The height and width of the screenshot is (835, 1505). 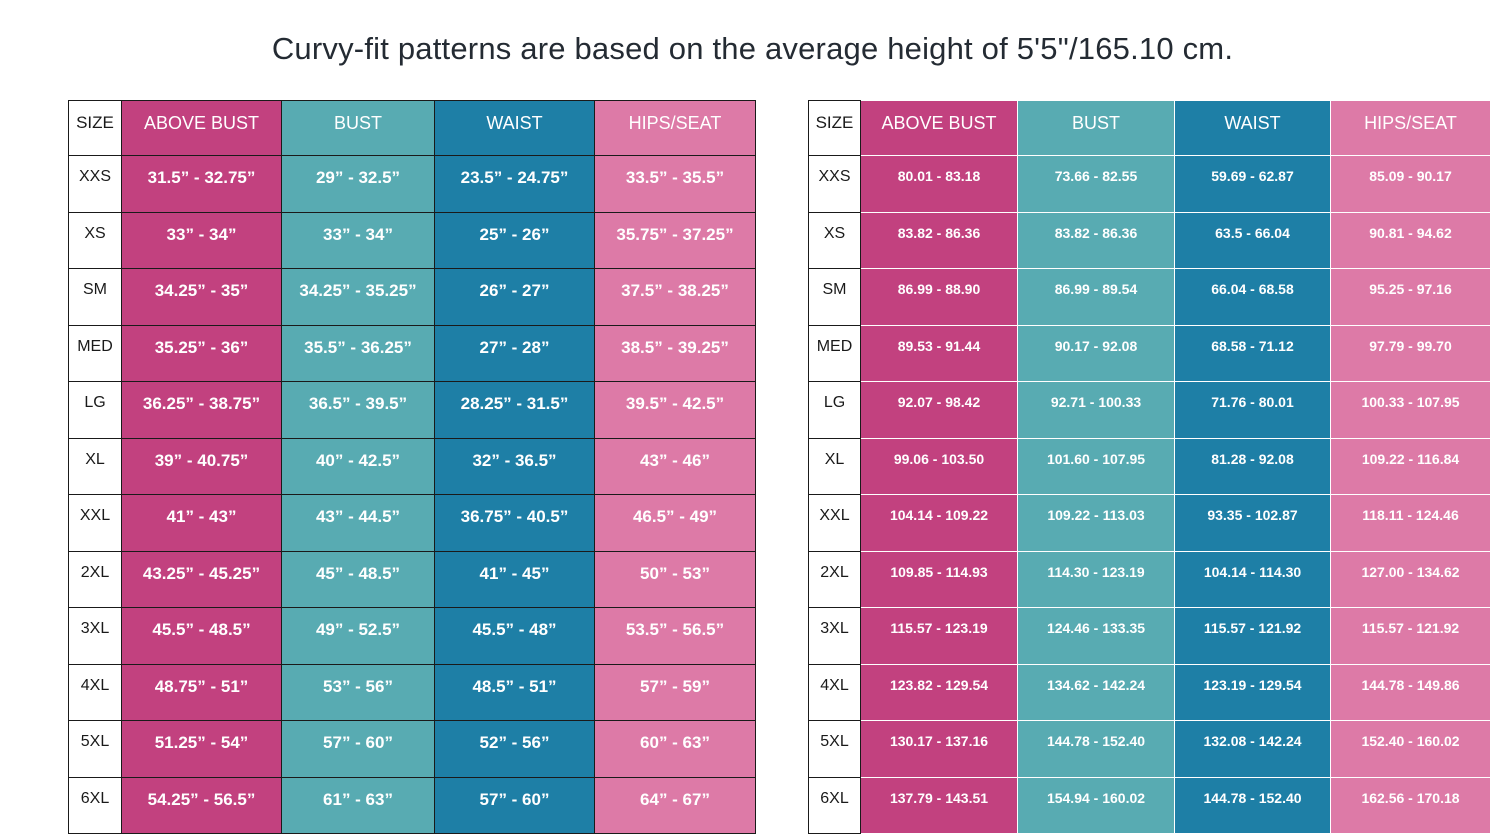 What do you see at coordinates (358, 353) in the screenshot?
I see `measurement-cell: 35.5” - 36.25”` at bounding box center [358, 353].